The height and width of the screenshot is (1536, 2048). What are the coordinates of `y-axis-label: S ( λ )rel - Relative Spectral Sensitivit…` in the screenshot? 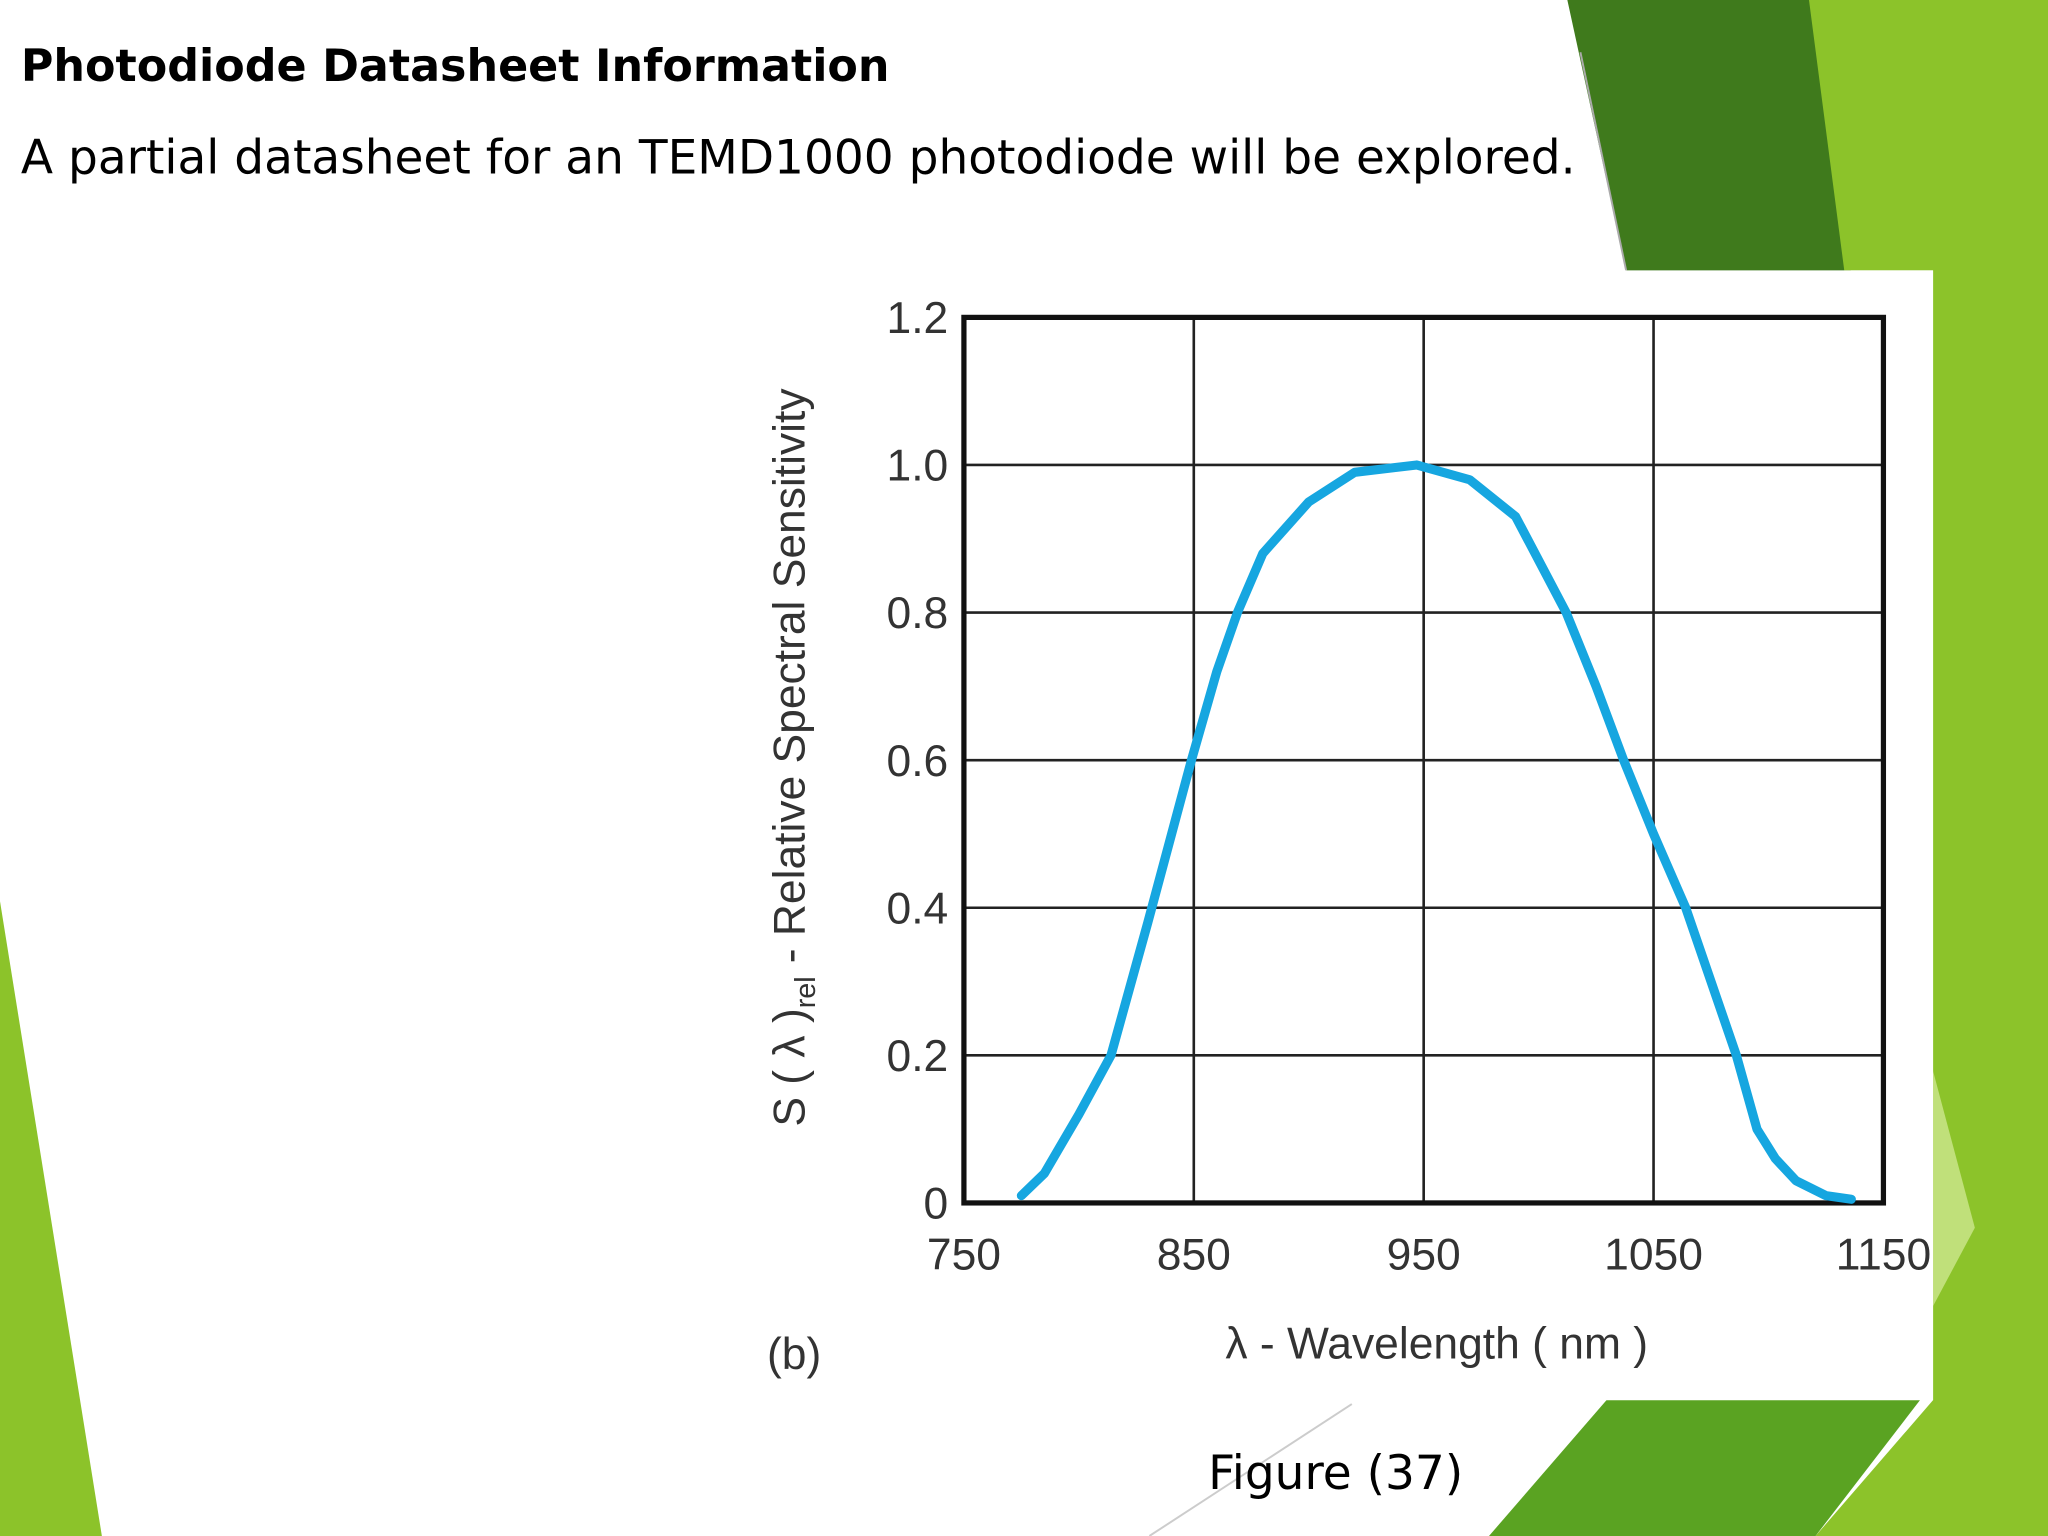 It's located at (794, 757).